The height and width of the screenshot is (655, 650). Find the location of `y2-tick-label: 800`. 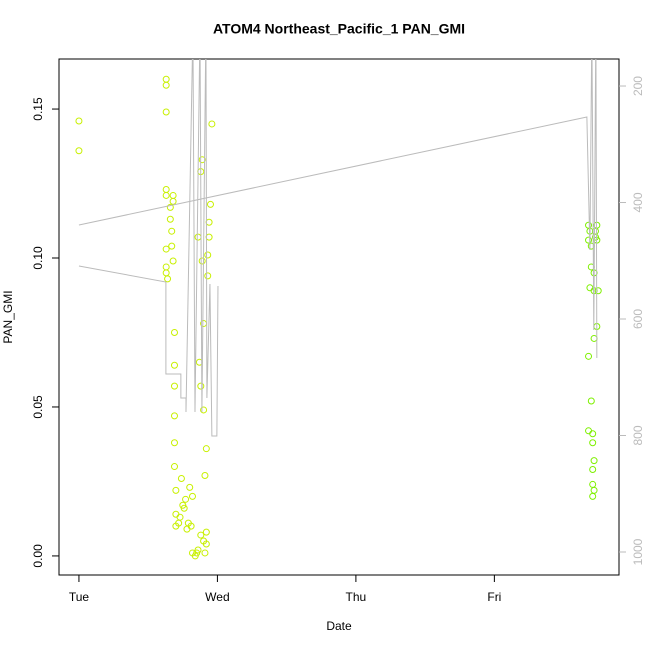

y2-tick-label: 800 is located at coordinates (638, 435).